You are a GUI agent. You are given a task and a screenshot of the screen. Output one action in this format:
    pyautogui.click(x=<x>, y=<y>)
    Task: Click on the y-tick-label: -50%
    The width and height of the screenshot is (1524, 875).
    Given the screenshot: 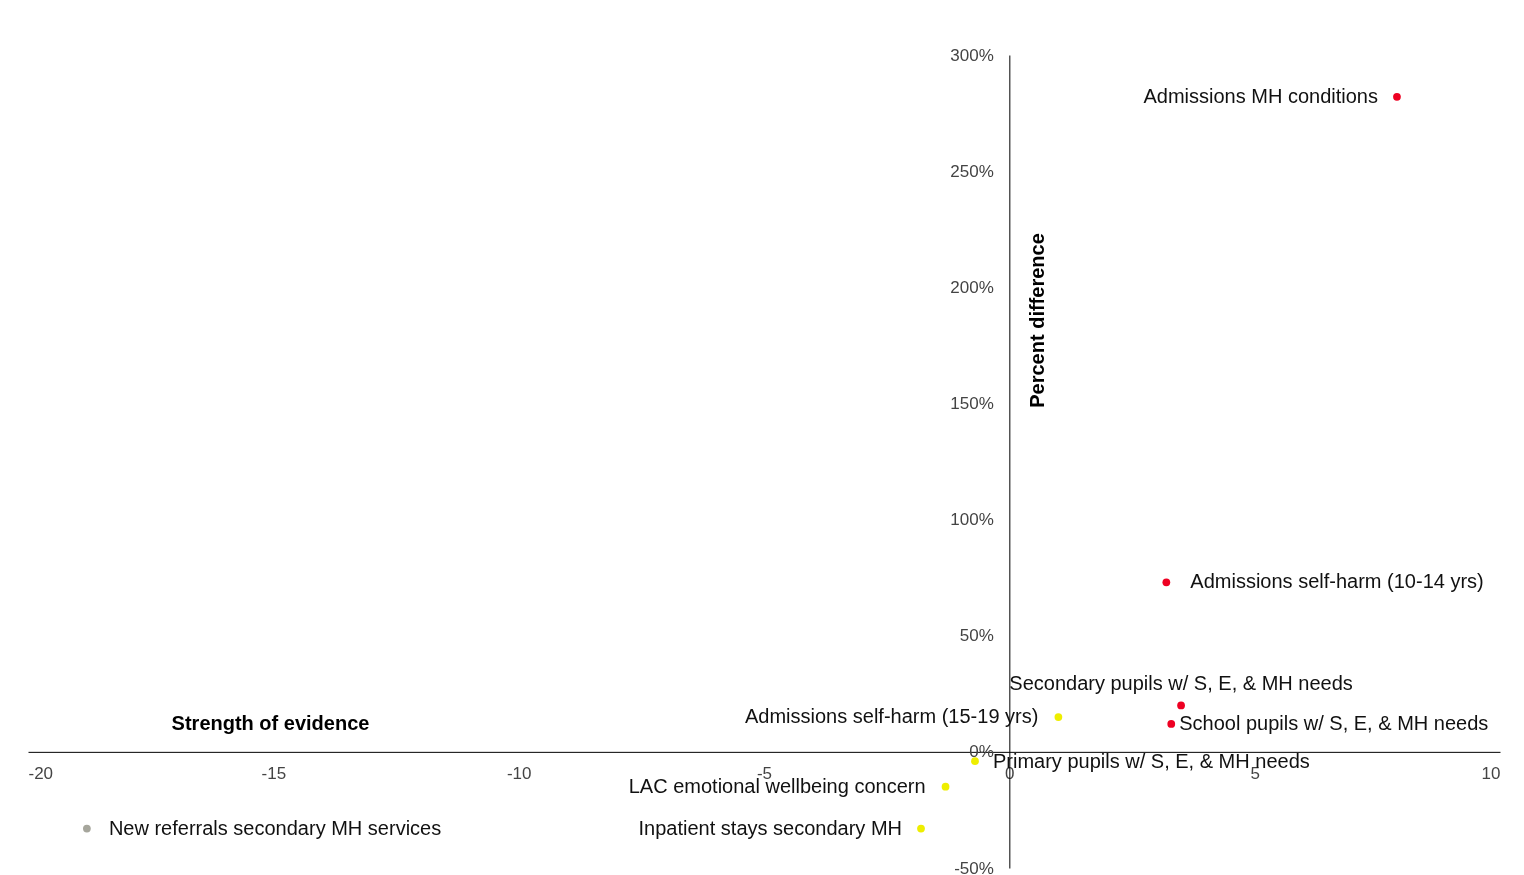 What is the action you would take?
    pyautogui.click(x=974, y=866)
    